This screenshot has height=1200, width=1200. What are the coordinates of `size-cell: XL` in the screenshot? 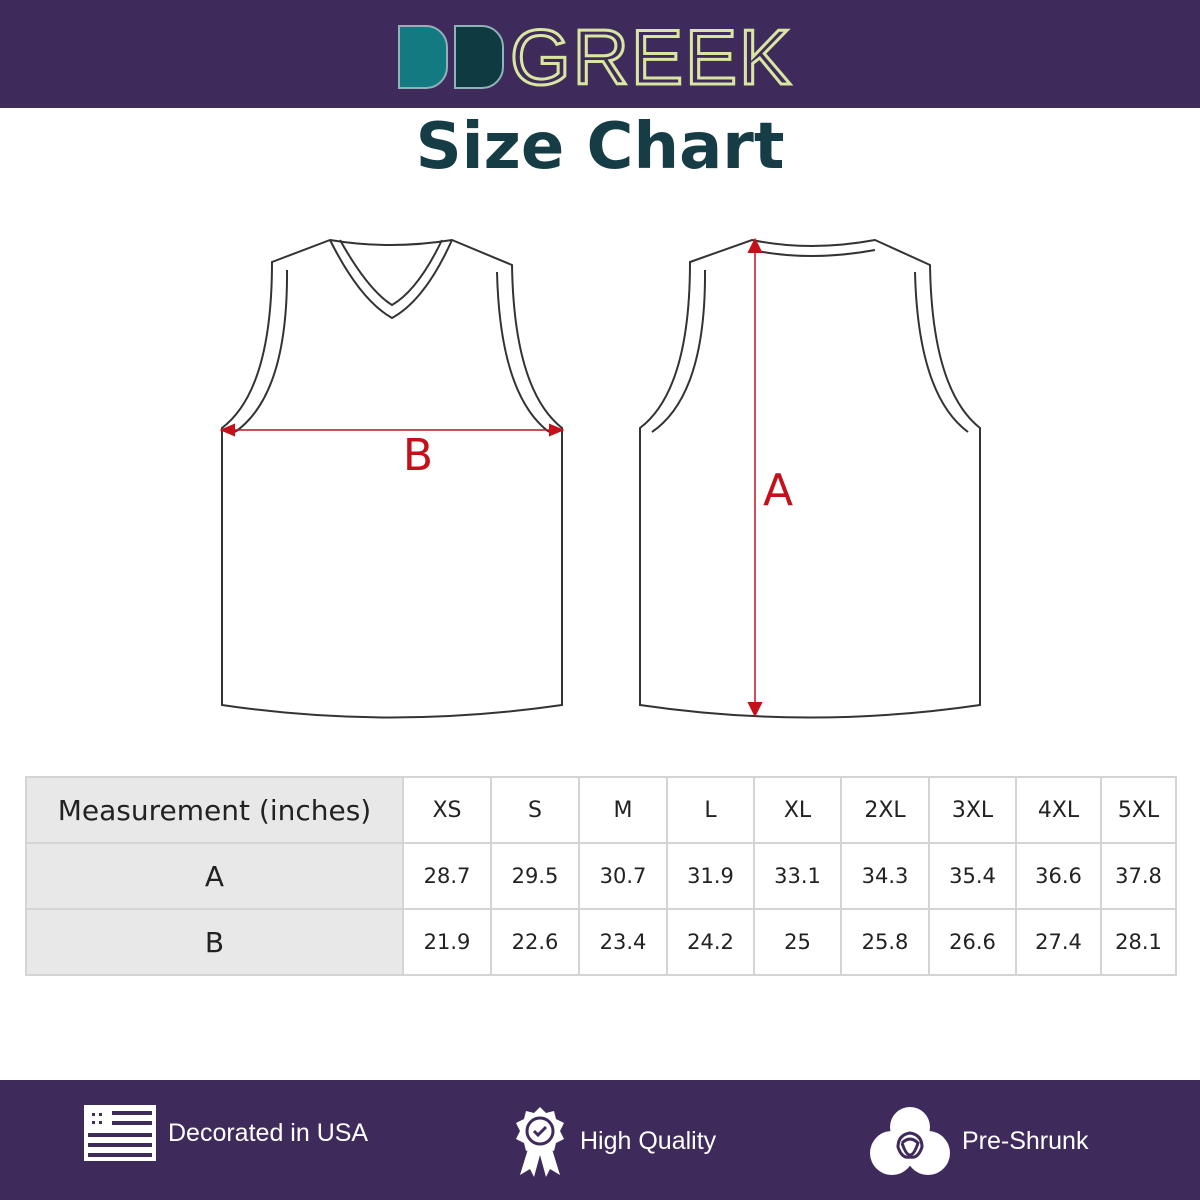 It's located at (797, 810).